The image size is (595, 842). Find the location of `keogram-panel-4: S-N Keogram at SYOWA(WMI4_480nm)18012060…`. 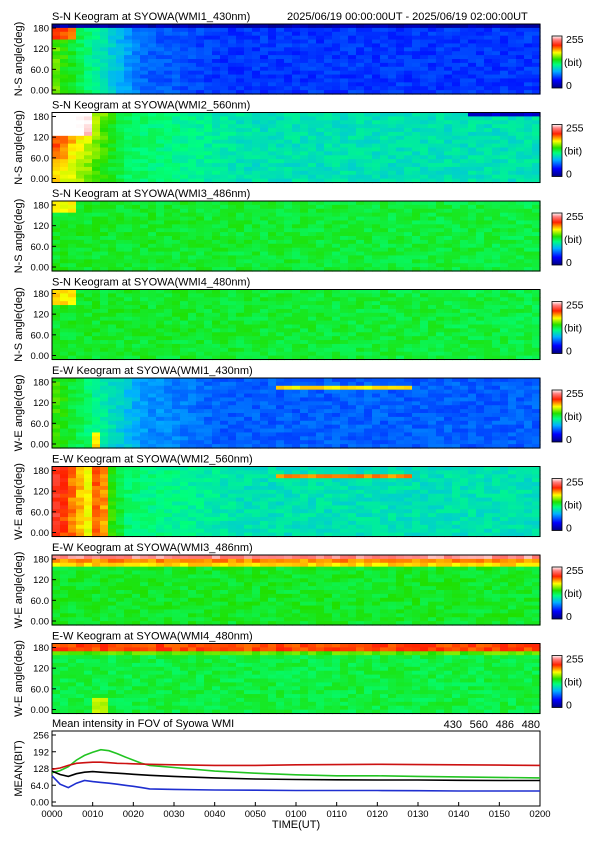

keogram-panel-4: S-N Keogram at SYOWA(WMI4_480nm)18012060… is located at coordinates (298, 320).